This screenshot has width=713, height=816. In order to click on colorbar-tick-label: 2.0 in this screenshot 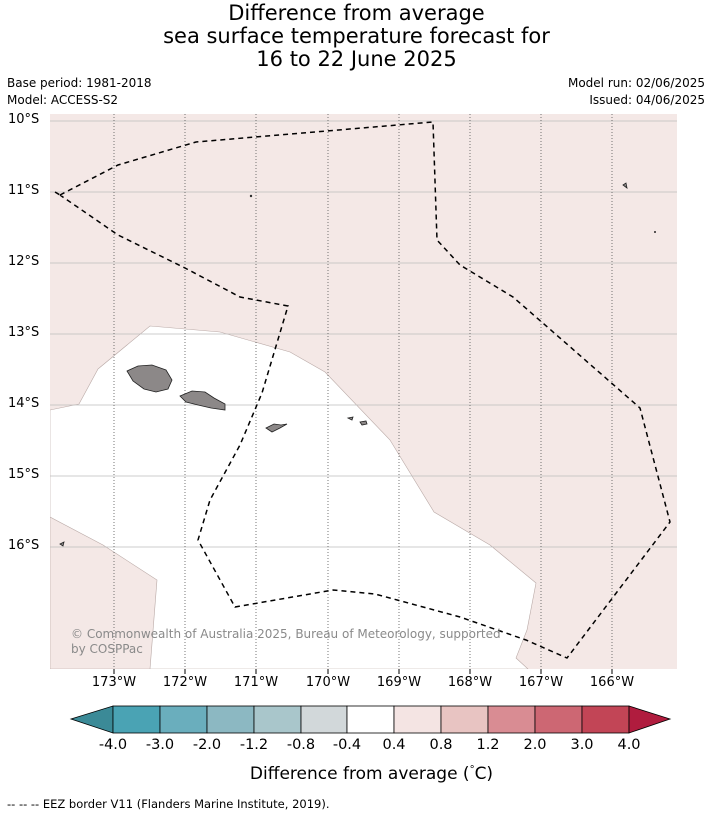, I will do `click(535, 745)`.